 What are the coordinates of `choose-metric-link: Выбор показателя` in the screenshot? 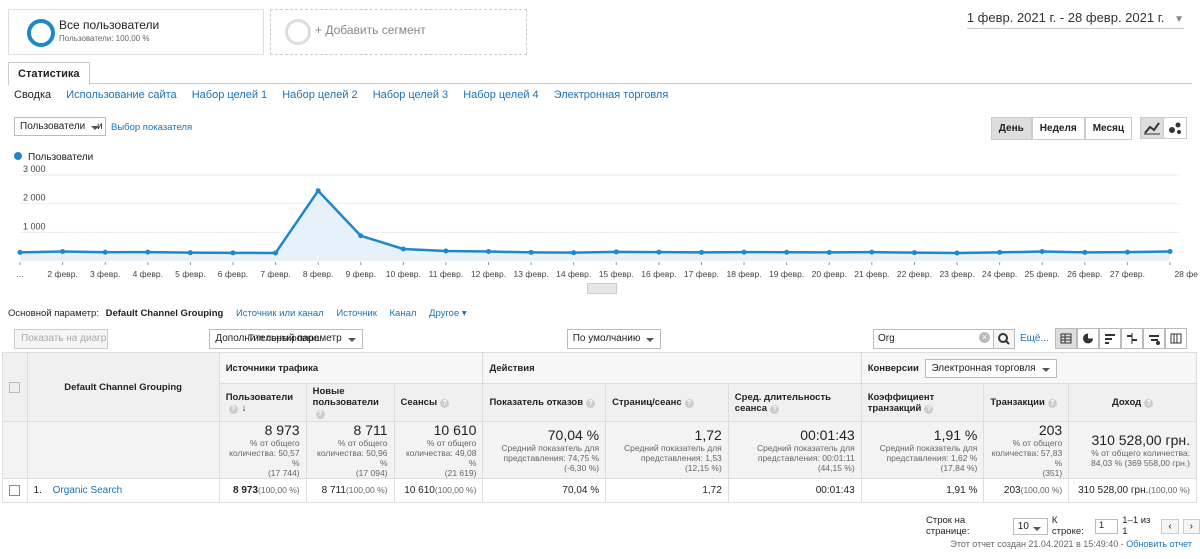 It's located at (152, 127).